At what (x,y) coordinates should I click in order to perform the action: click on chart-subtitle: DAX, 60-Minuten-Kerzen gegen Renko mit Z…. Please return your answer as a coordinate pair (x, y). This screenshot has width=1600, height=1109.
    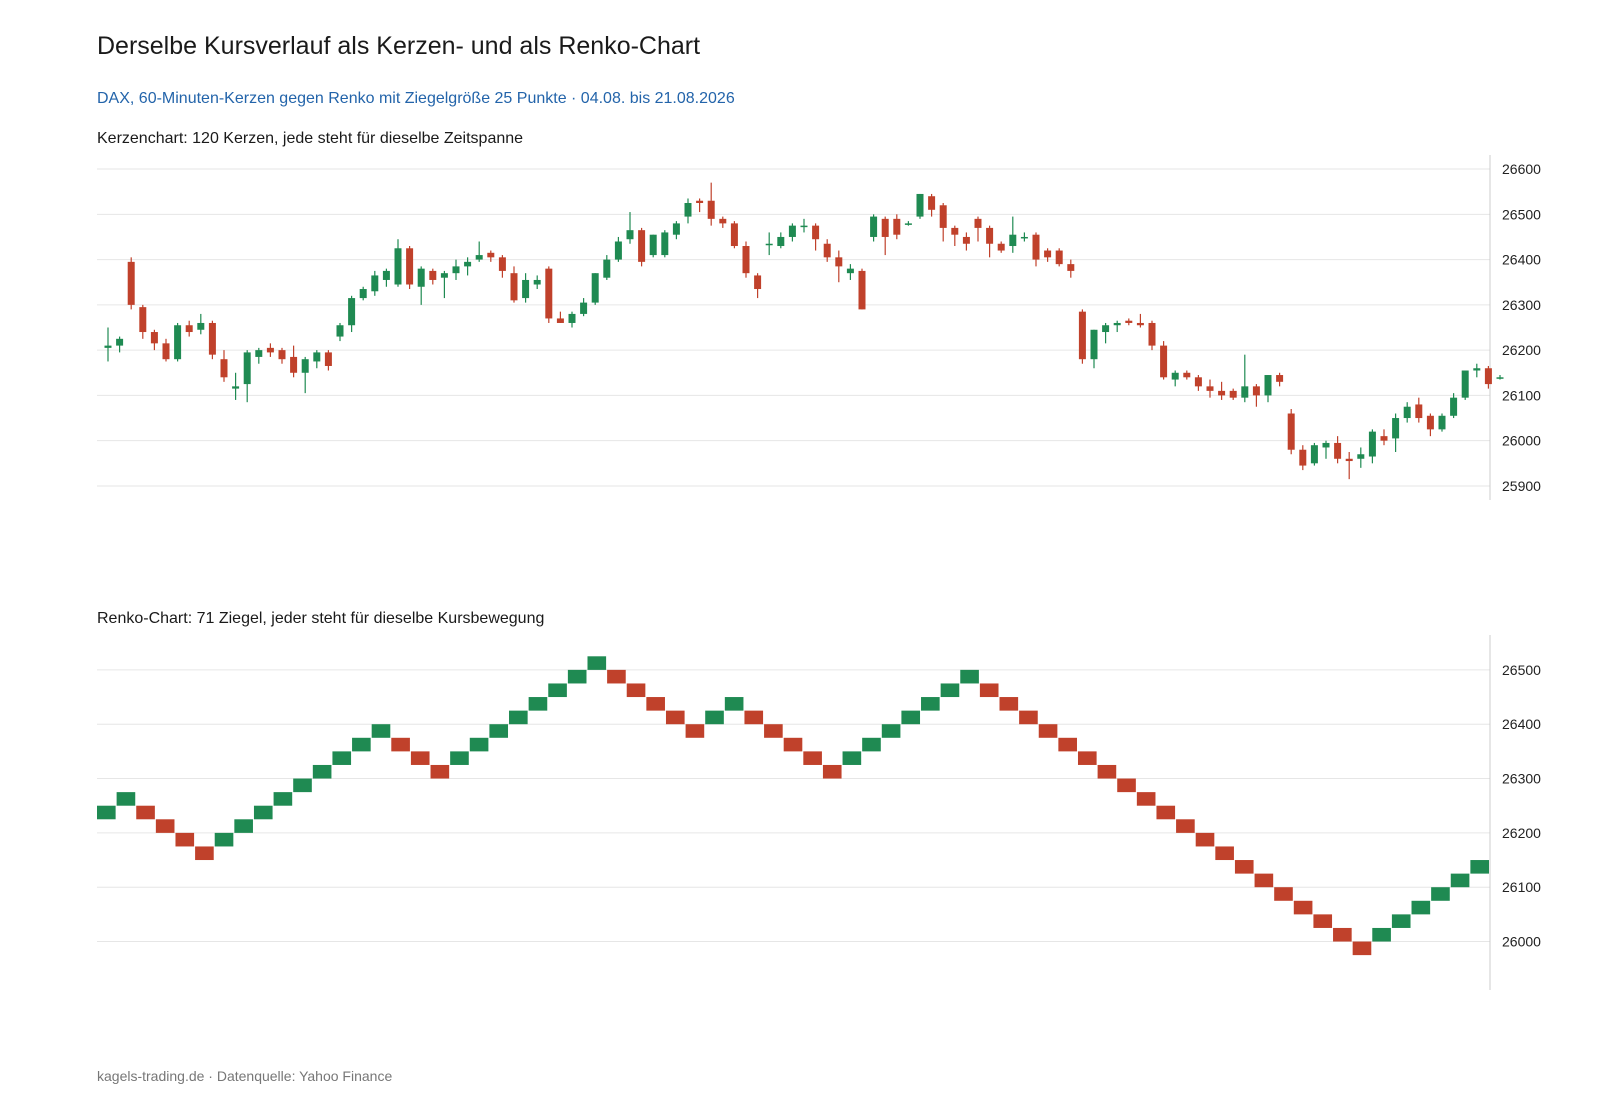
    Looking at the image, I should click on (416, 98).